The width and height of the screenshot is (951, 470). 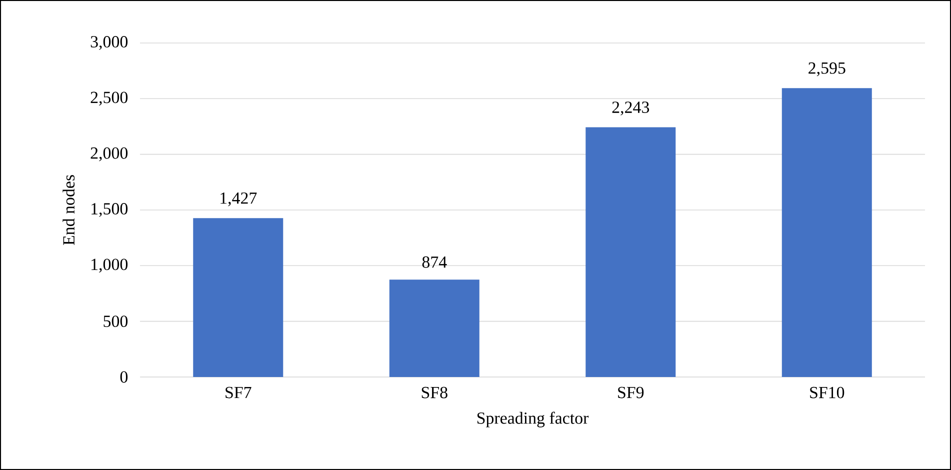 What do you see at coordinates (533, 420) in the screenshot?
I see `x-axis-title: Spreading factor` at bounding box center [533, 420].